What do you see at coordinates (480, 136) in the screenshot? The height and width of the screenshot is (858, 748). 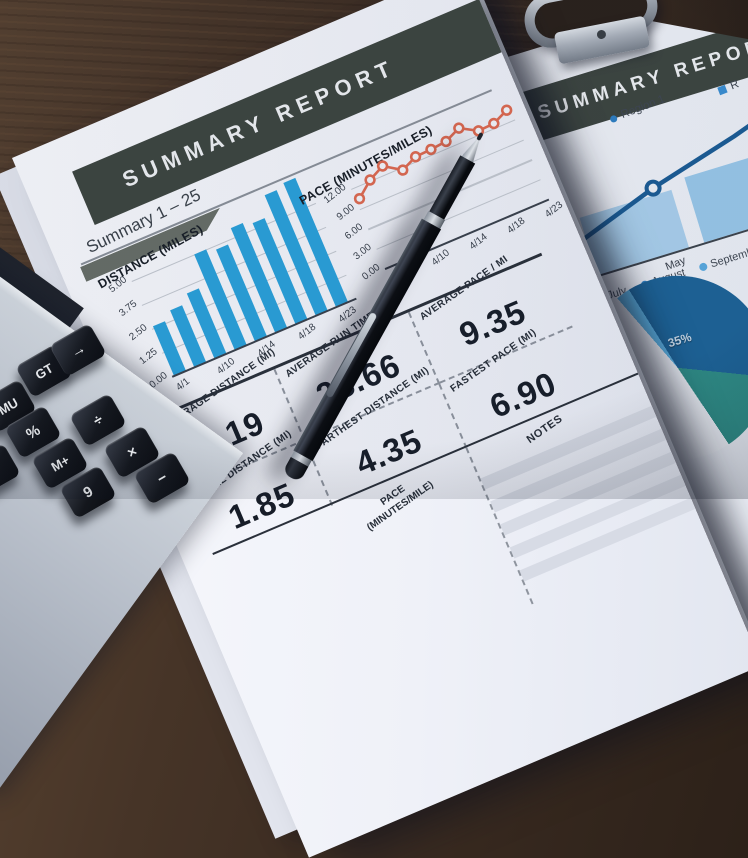 I see `pen-tip-icon` at bounding box center [480, 136].